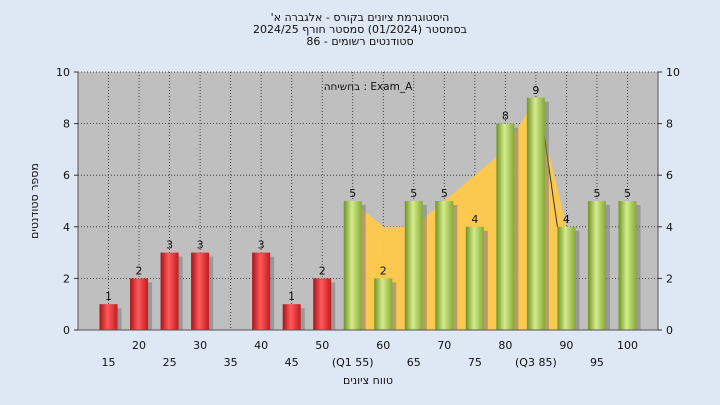 This screenshot has height=405, width=720. What do you see at coordinates (368, 380) in the screenshot?
I see `x-axis-label: טווח ציונים` at bounding box center [368, 380].